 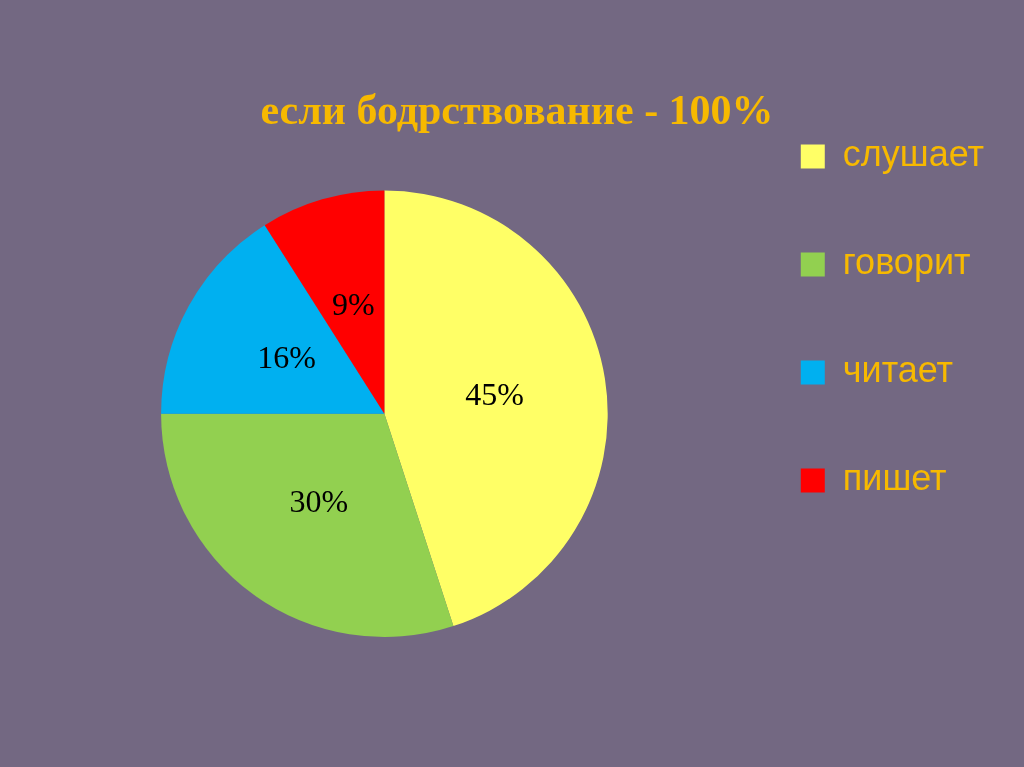 I want to click on data-label: 30%, so click(x=319, y=501).